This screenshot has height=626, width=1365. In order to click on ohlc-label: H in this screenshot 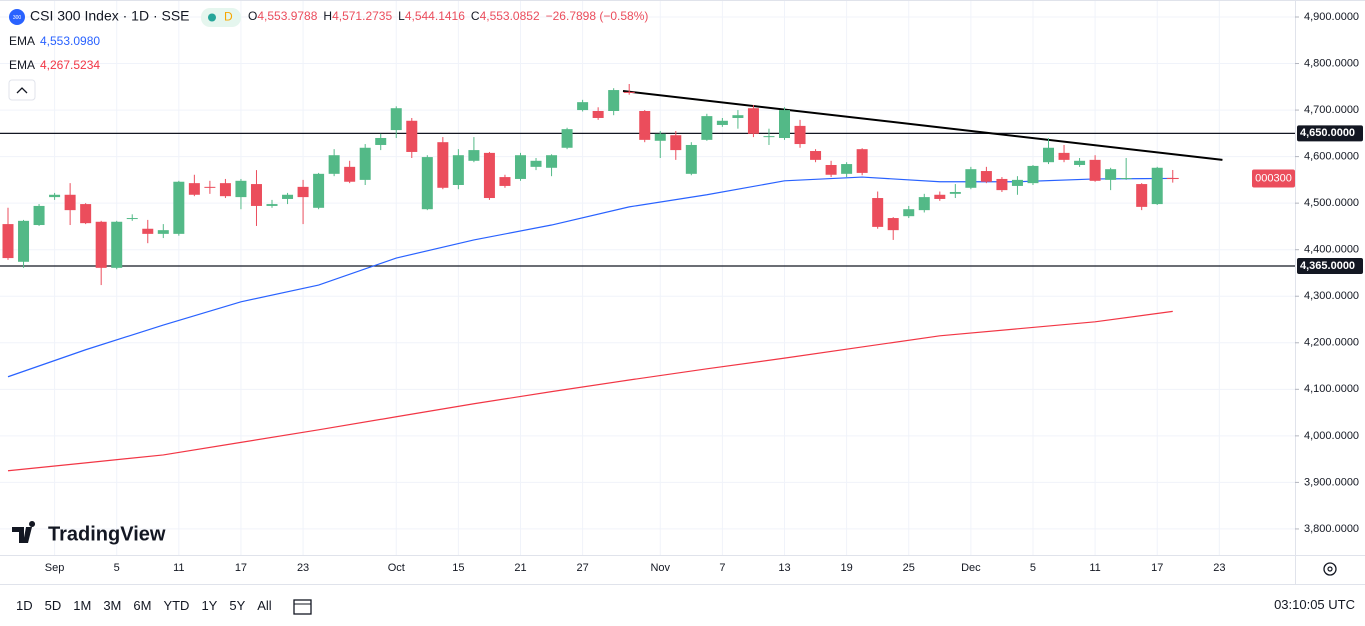, I will do `click(327, 16)`.